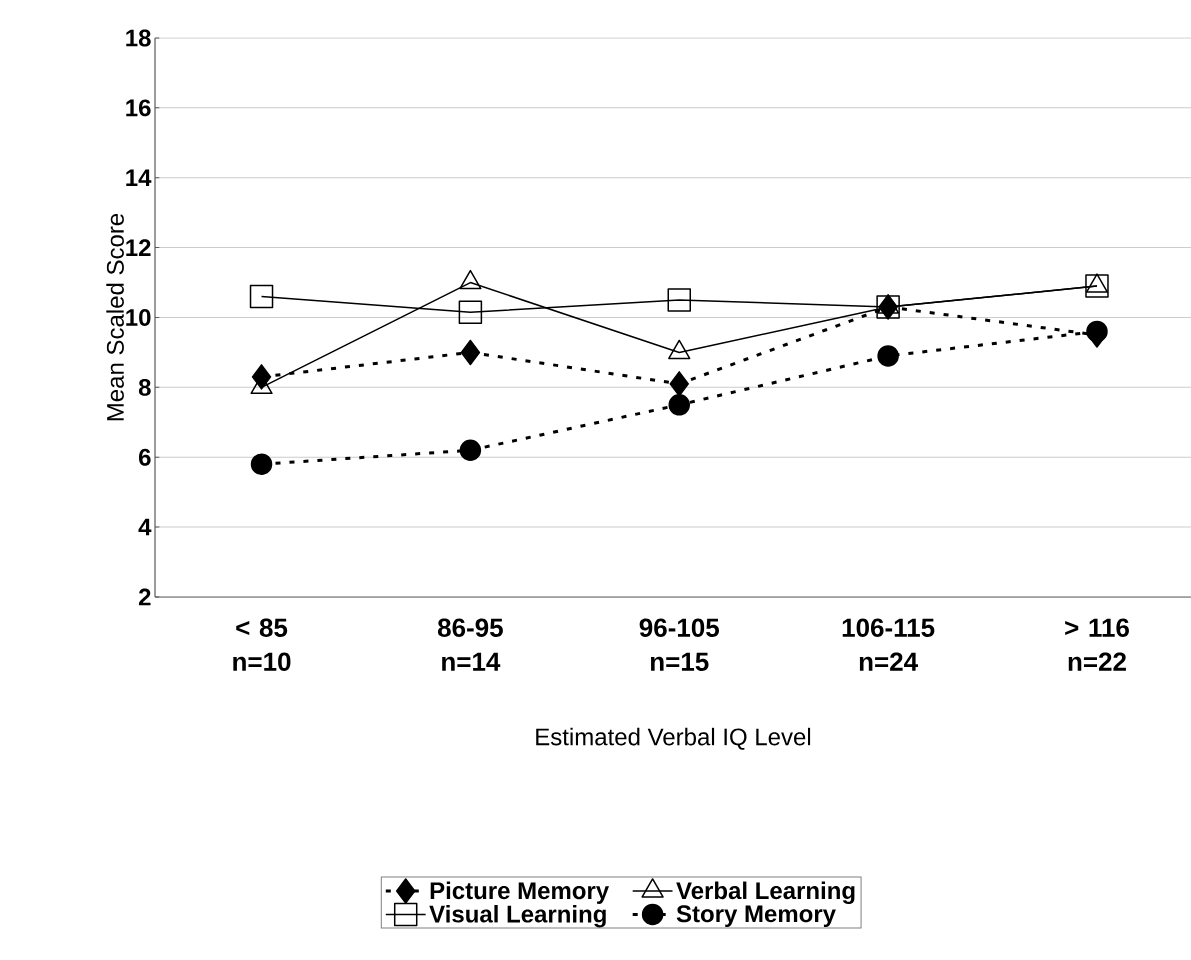 Image resolution: width=1191 pixels, height=960 pixels. I want to click on y-tick-label: 12, so click(138, 247).